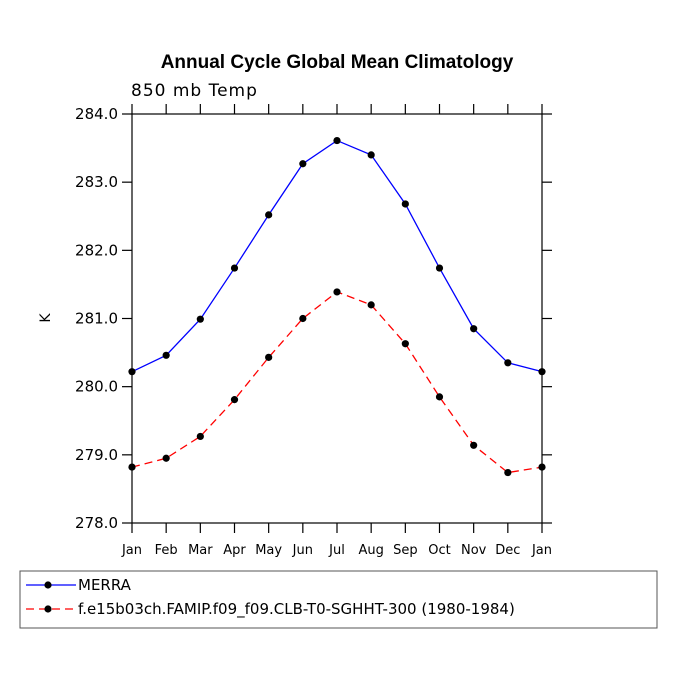 This screenshot has width=675, height=675. What do you see at coordinates (268, 550) in the screenshot?
I see `x-tick-label: May` at bounding box center [268, 550].